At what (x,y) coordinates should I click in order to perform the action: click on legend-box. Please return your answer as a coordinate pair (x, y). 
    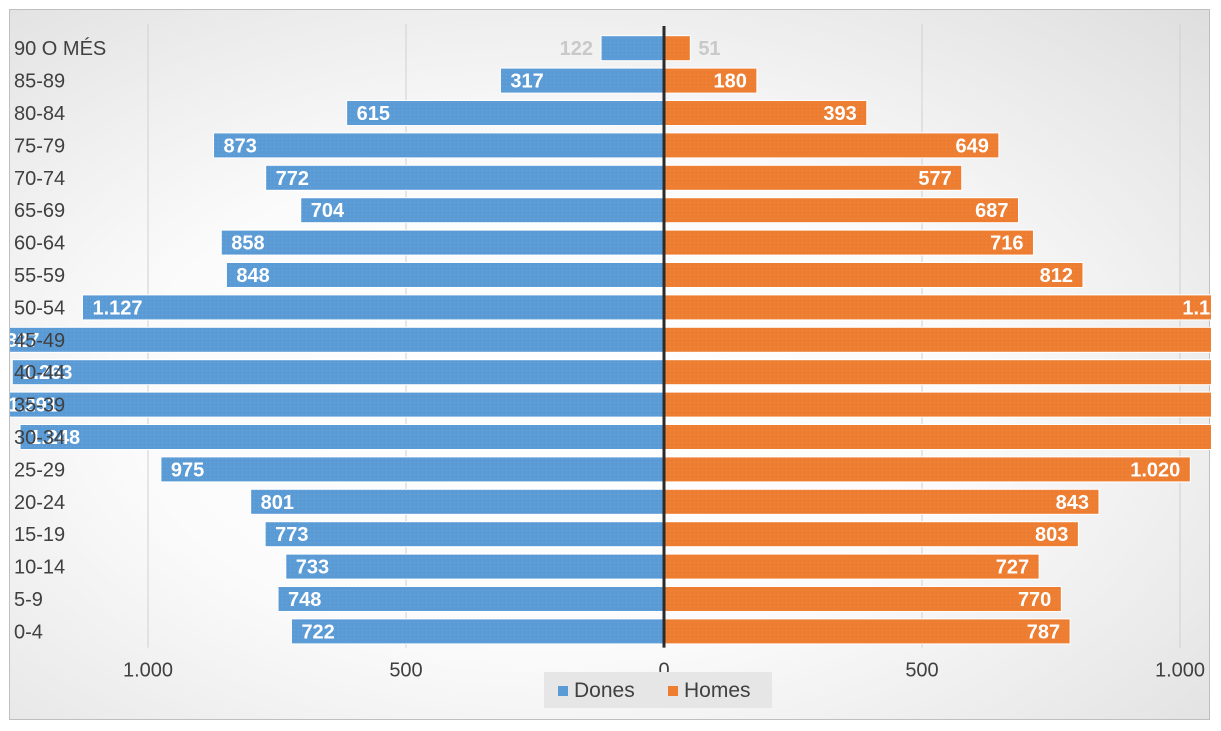
    Looking at the image, I should click on (658, 690).